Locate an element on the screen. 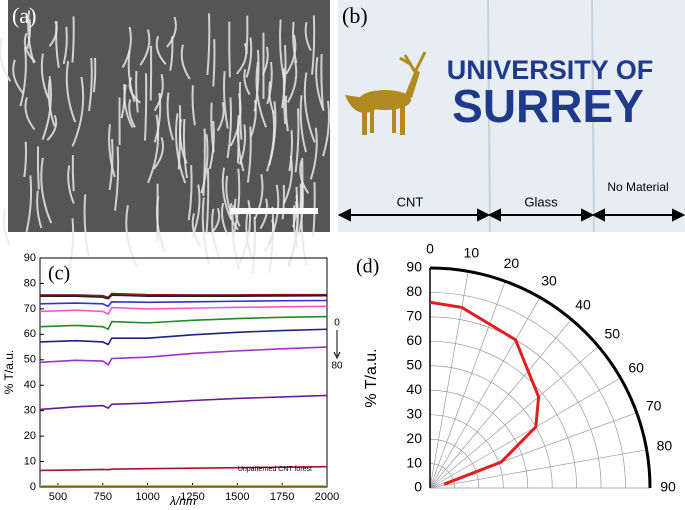 Image resolution: width=685 pixels, height=510 pixels. theta-tick-label: 70 is located at coordinates (654, 405).